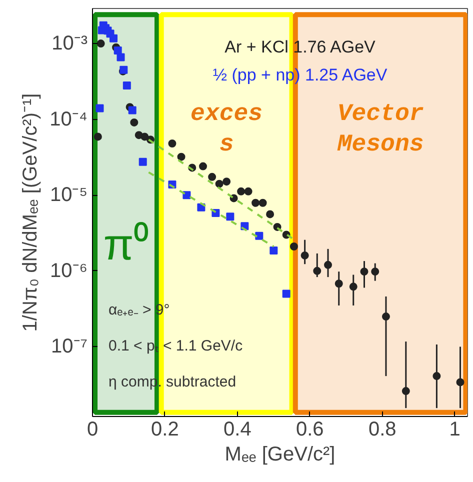 The image size is (473, 482). What do you see at coordinates (31, 212) in the screenshot?
I see `y-axis-title: 1/Nπ₀ dN/dMₑₑ [(GeV/c²)⁻¹]` at bounding box center [31, 212].